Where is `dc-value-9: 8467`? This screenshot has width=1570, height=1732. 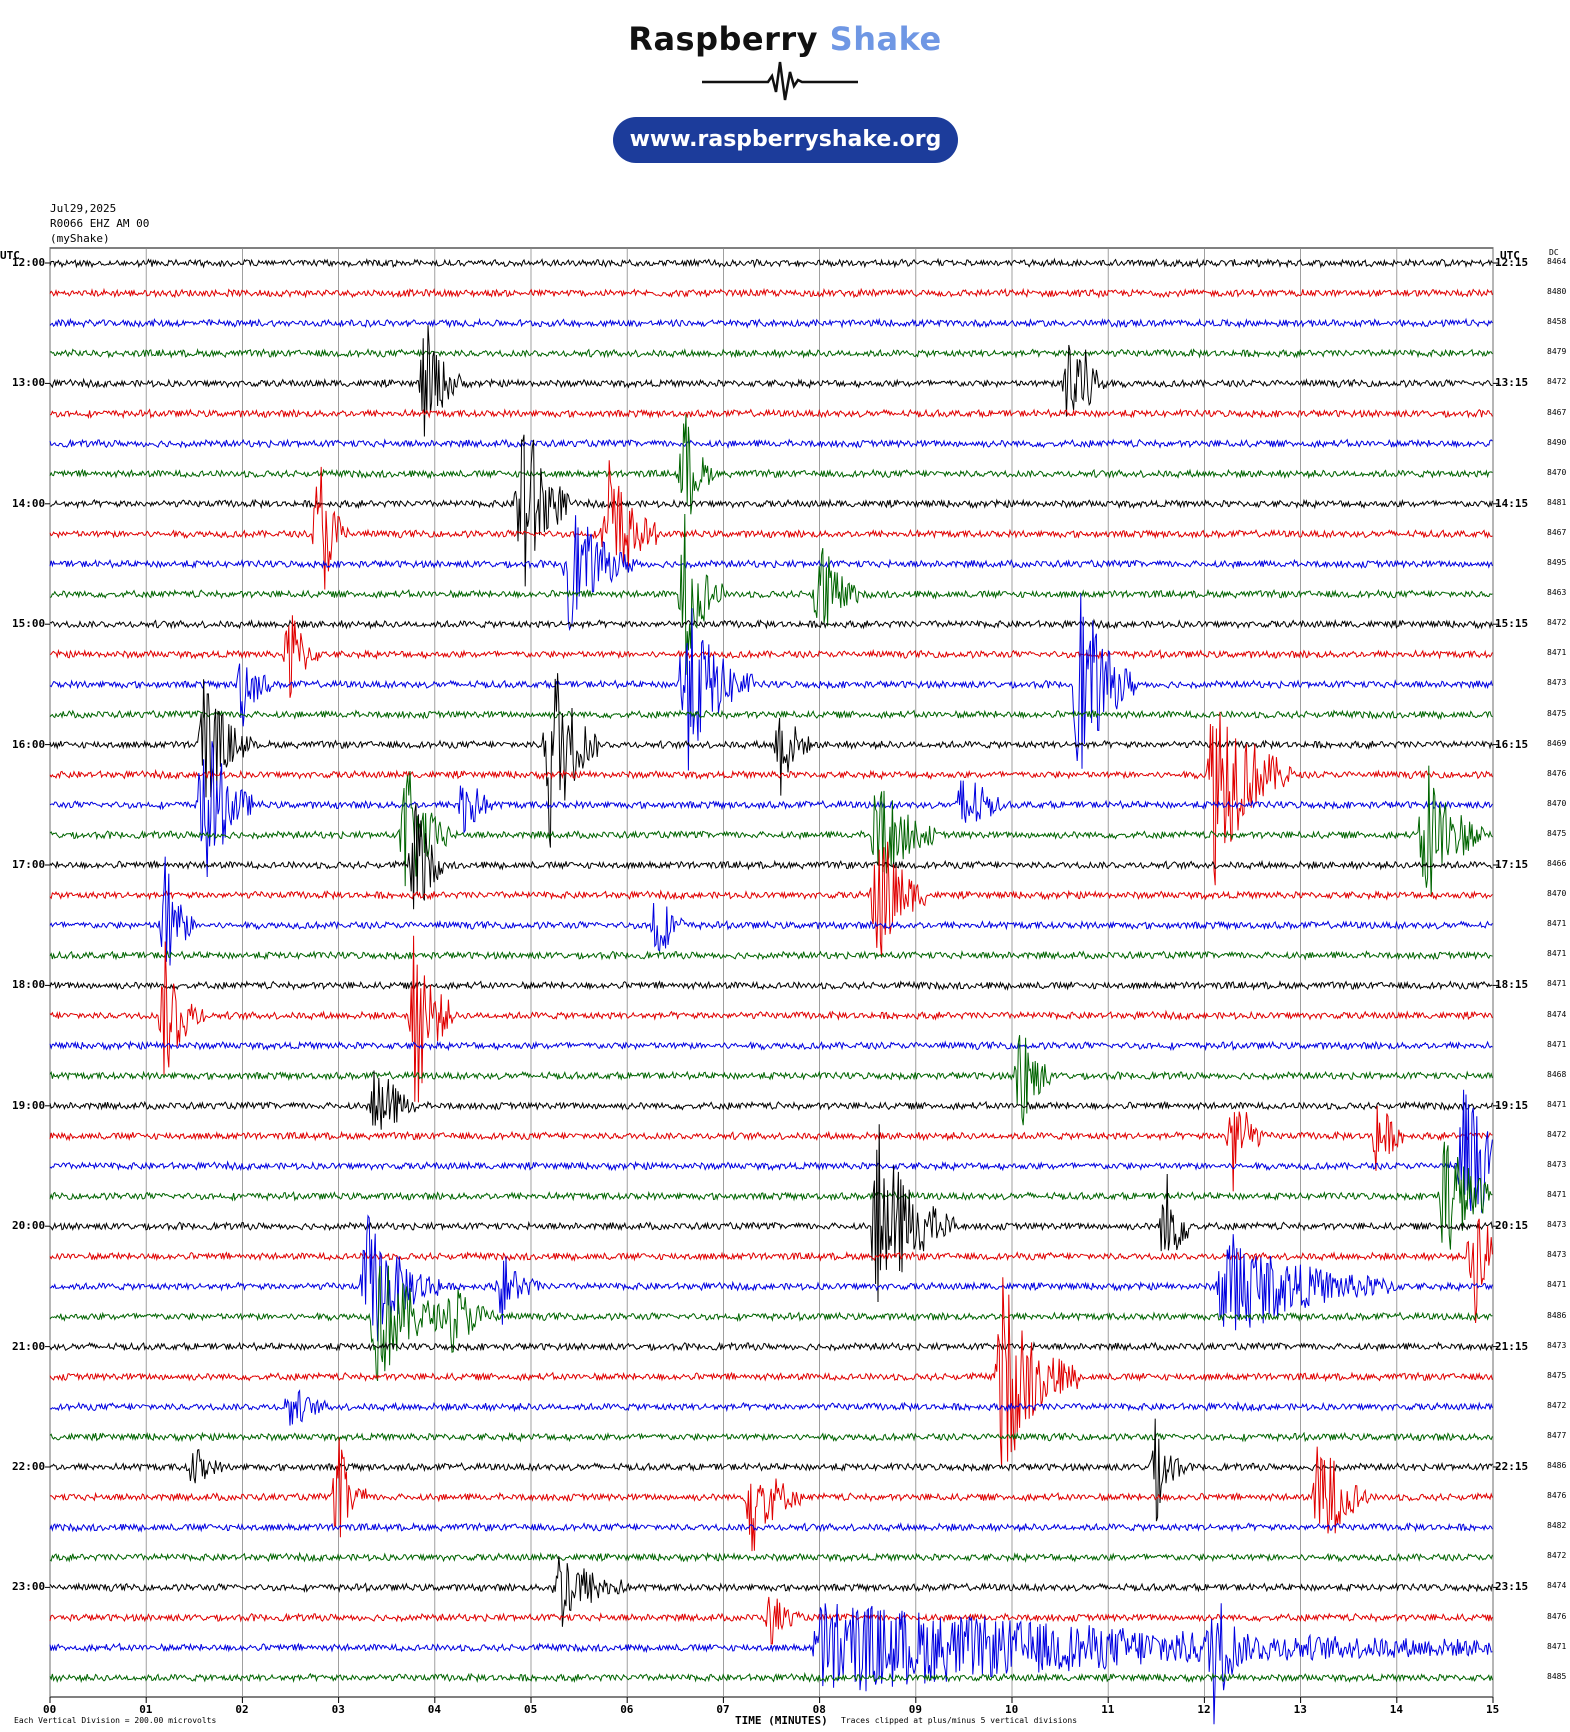
dc-value-9: 8467 is located at coordinates (1557, 532).